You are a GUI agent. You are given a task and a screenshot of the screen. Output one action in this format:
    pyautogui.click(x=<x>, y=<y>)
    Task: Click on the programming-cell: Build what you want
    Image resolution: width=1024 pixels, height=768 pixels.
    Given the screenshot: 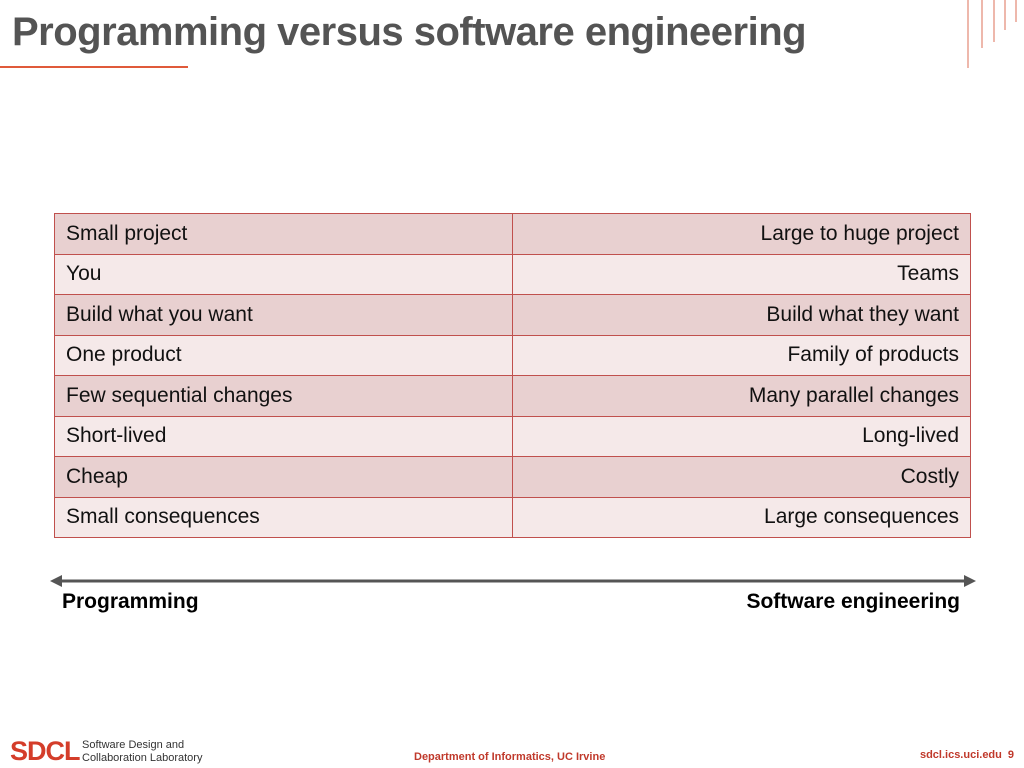 What is the action you would take?
    pyautogui.click(x=283, y=315)
    